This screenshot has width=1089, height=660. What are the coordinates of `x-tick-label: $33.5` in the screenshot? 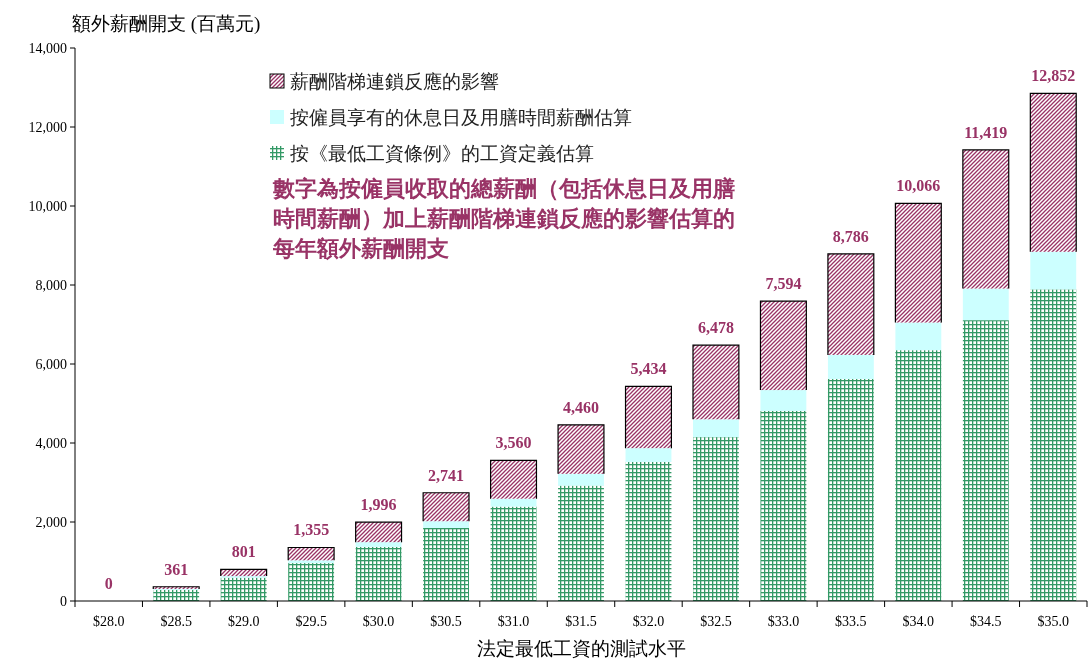 It's located at (851, 621).